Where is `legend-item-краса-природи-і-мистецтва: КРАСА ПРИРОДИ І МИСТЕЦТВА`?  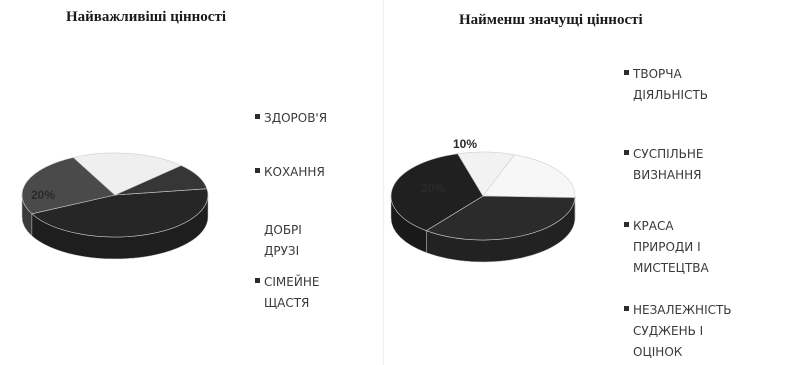
legend-item-краса-природи-і-мистецтва: КРАСА ПРИРОДИ І МИСТЕЦТВА is located at coordinates (666, 247).